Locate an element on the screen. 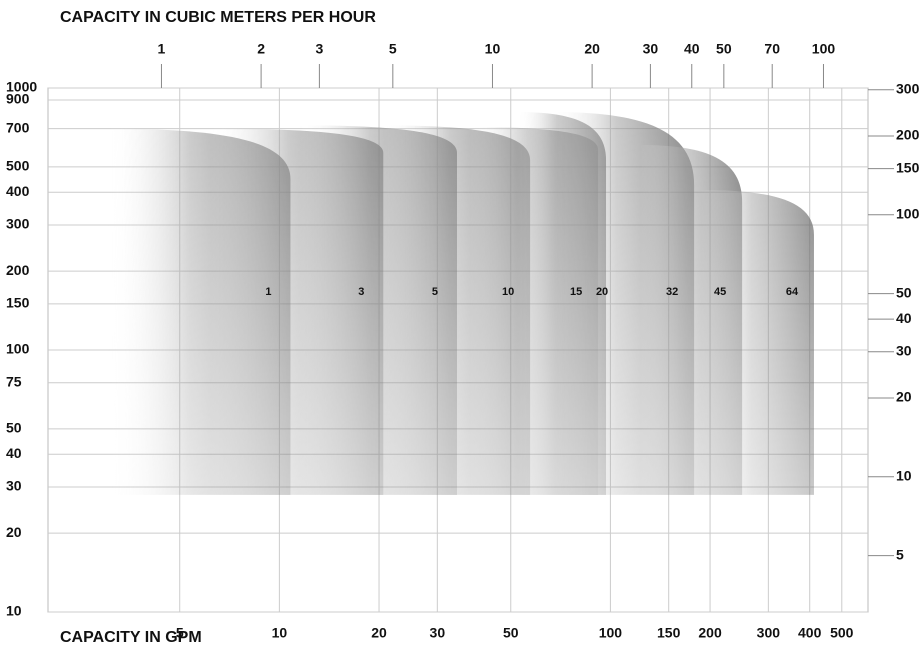 The height and width of the screenshot is (652, 921). y-tick-label: 50 is located at coordinates (14, 428).